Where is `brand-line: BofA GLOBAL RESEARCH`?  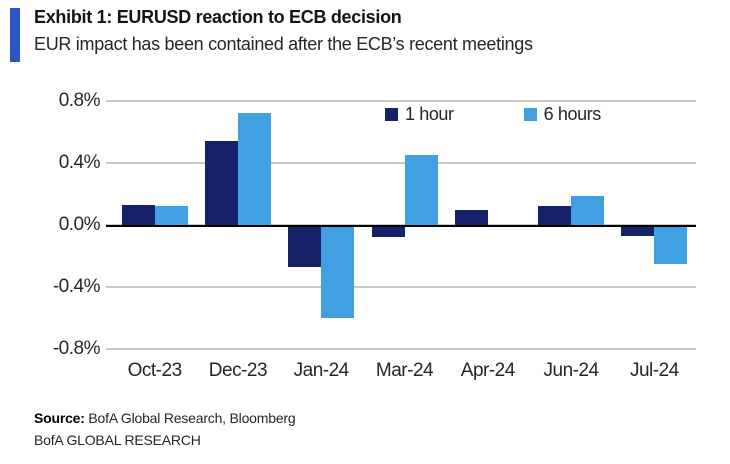
brand-line: BofA GLOBAL RESEARCH is located at coordinates (117, 440).